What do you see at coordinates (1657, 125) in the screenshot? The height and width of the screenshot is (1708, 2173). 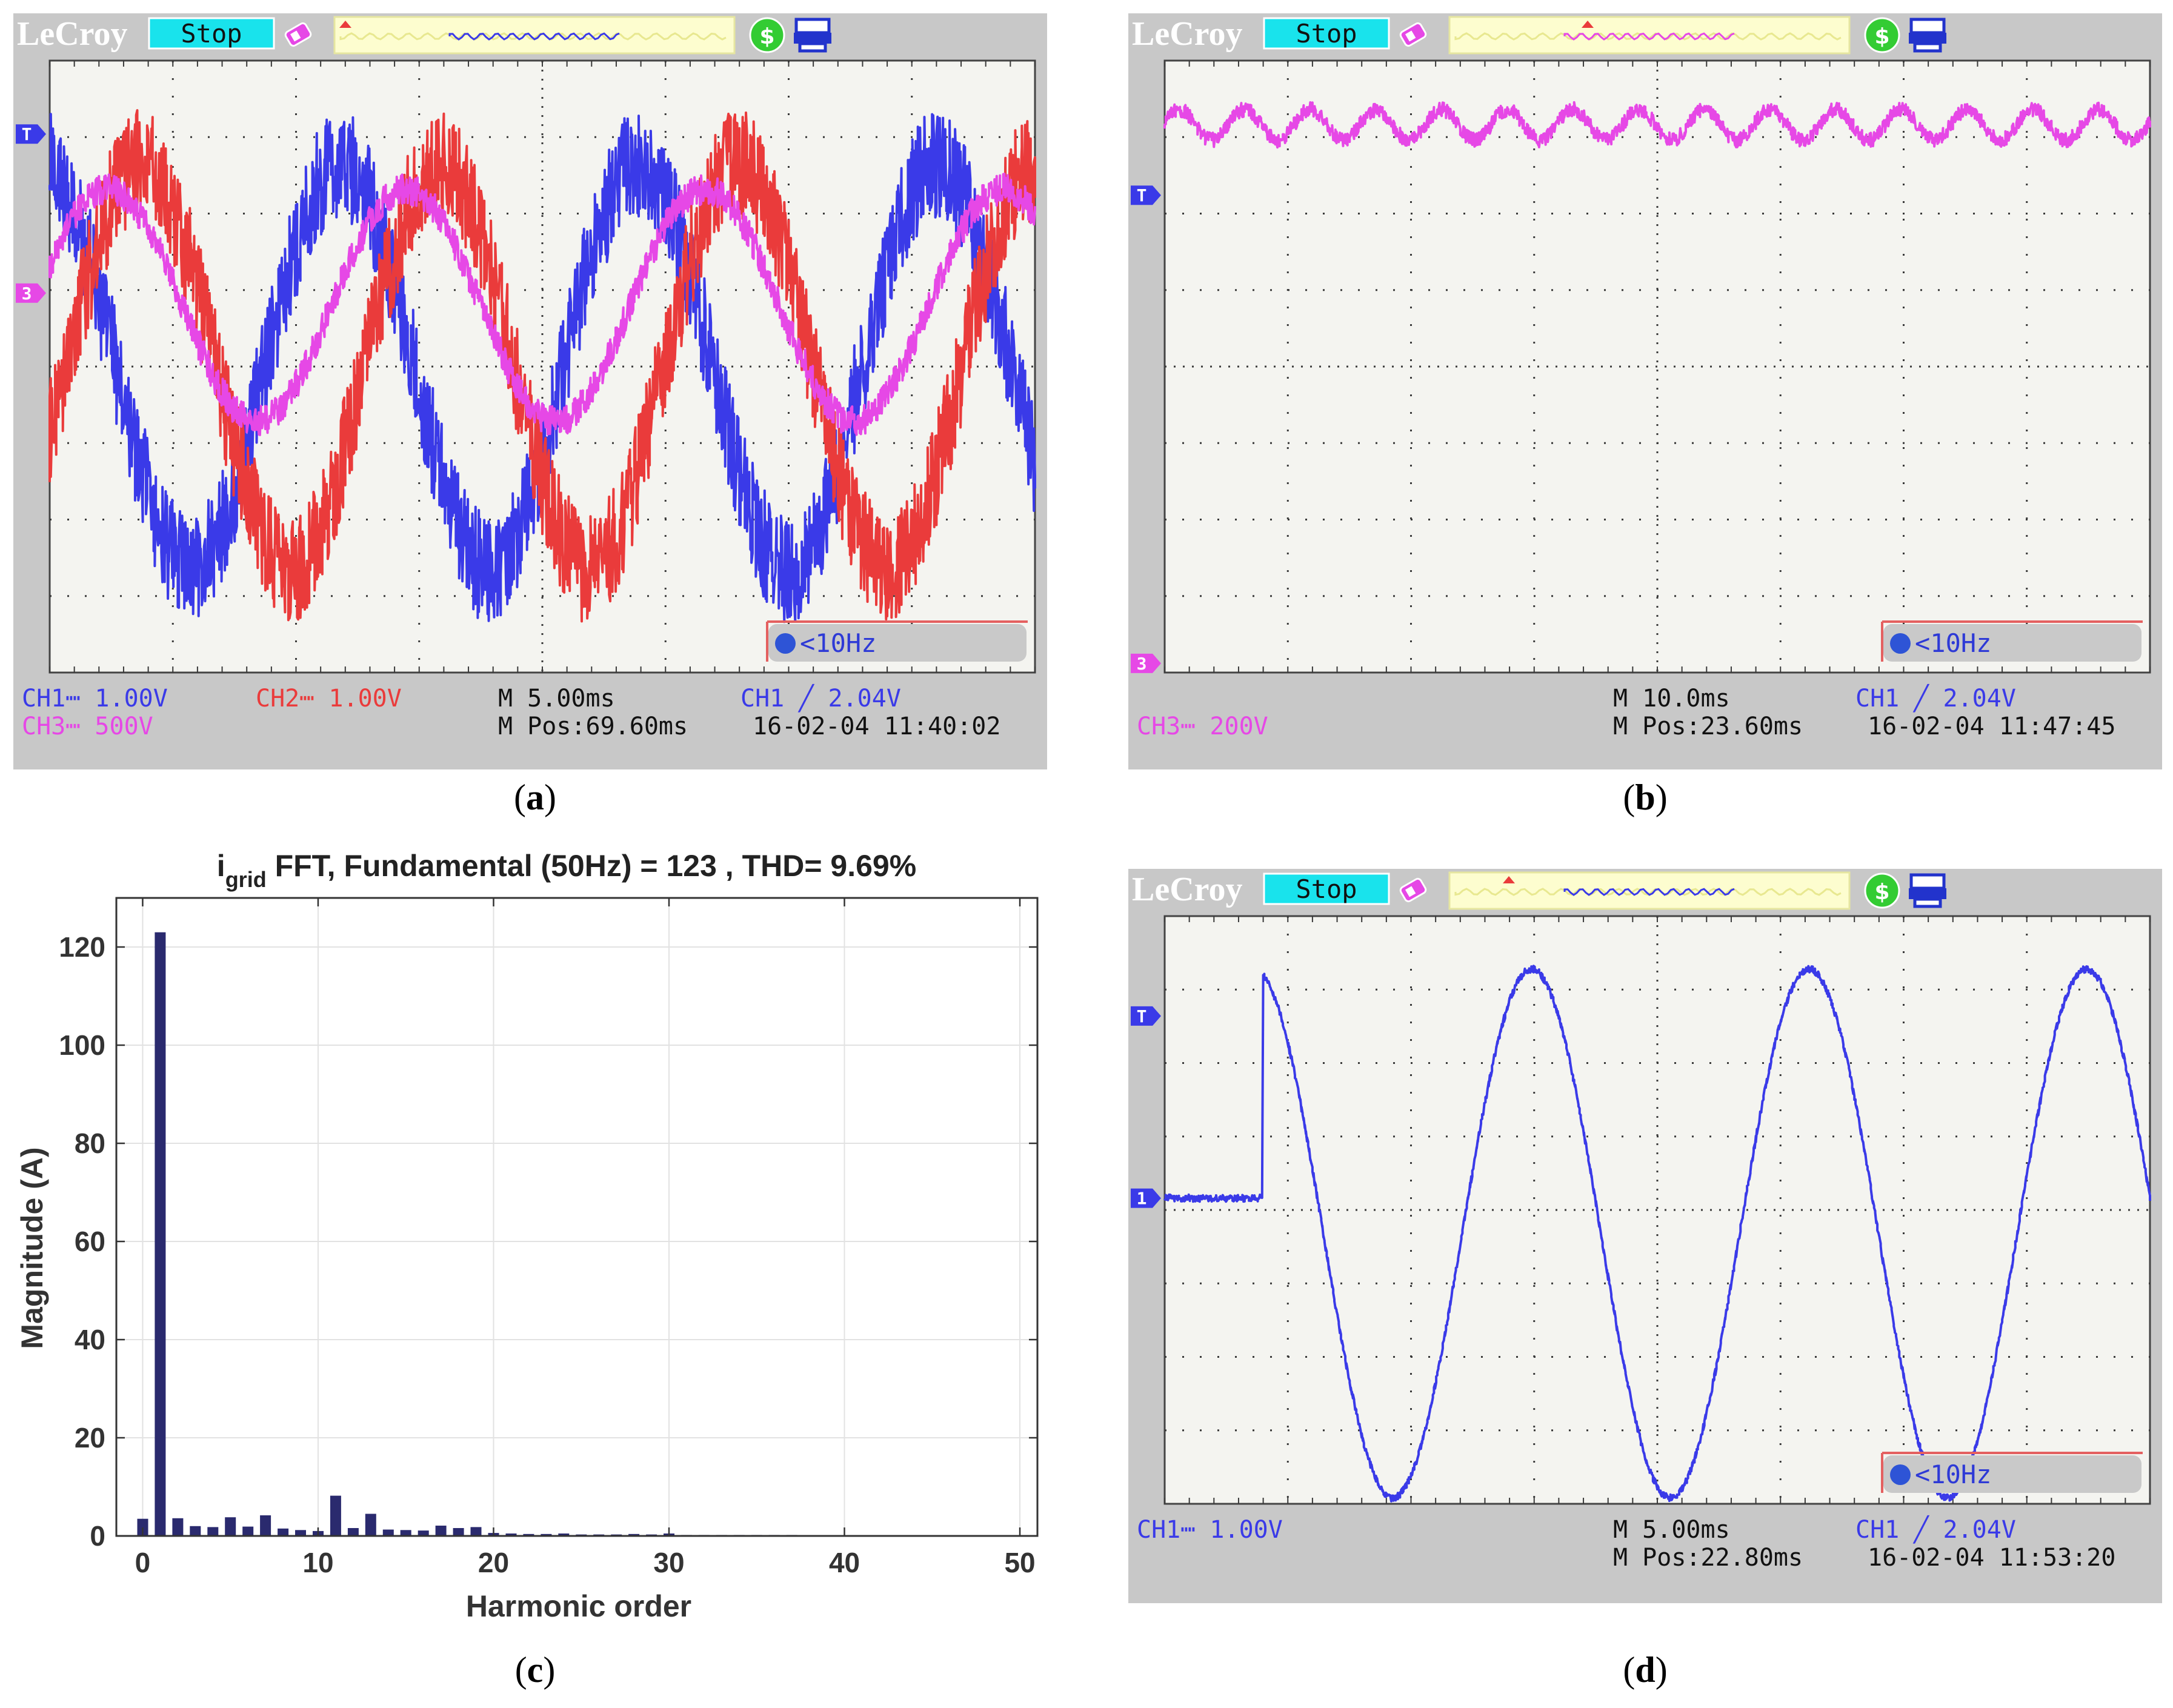 I see `trace-ch3` at bounding box center [1657, 125].